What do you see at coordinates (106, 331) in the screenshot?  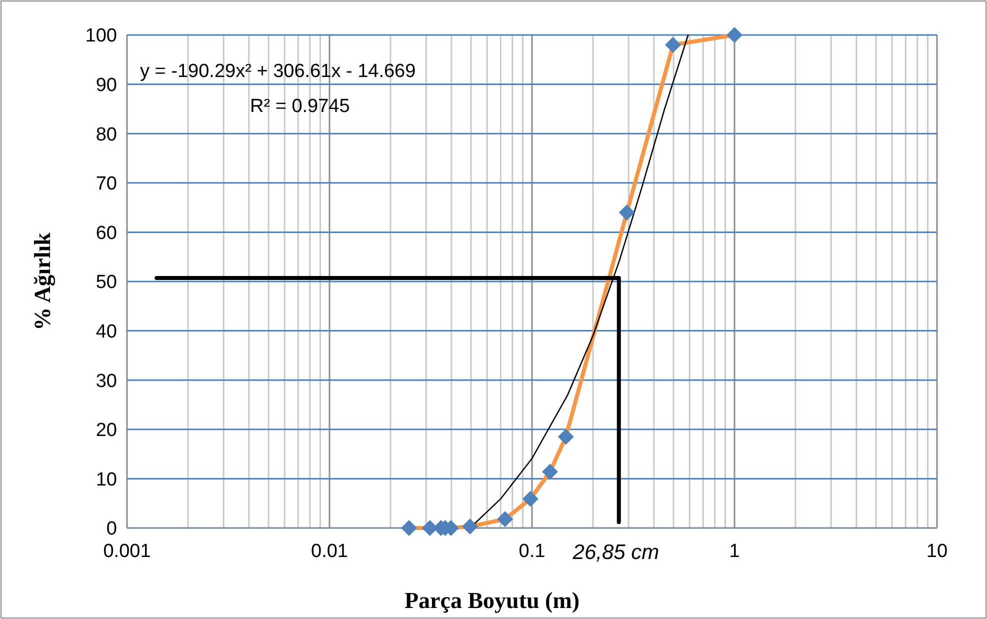 I see `y-tick-label: 40` at bounding box center [106, 331].